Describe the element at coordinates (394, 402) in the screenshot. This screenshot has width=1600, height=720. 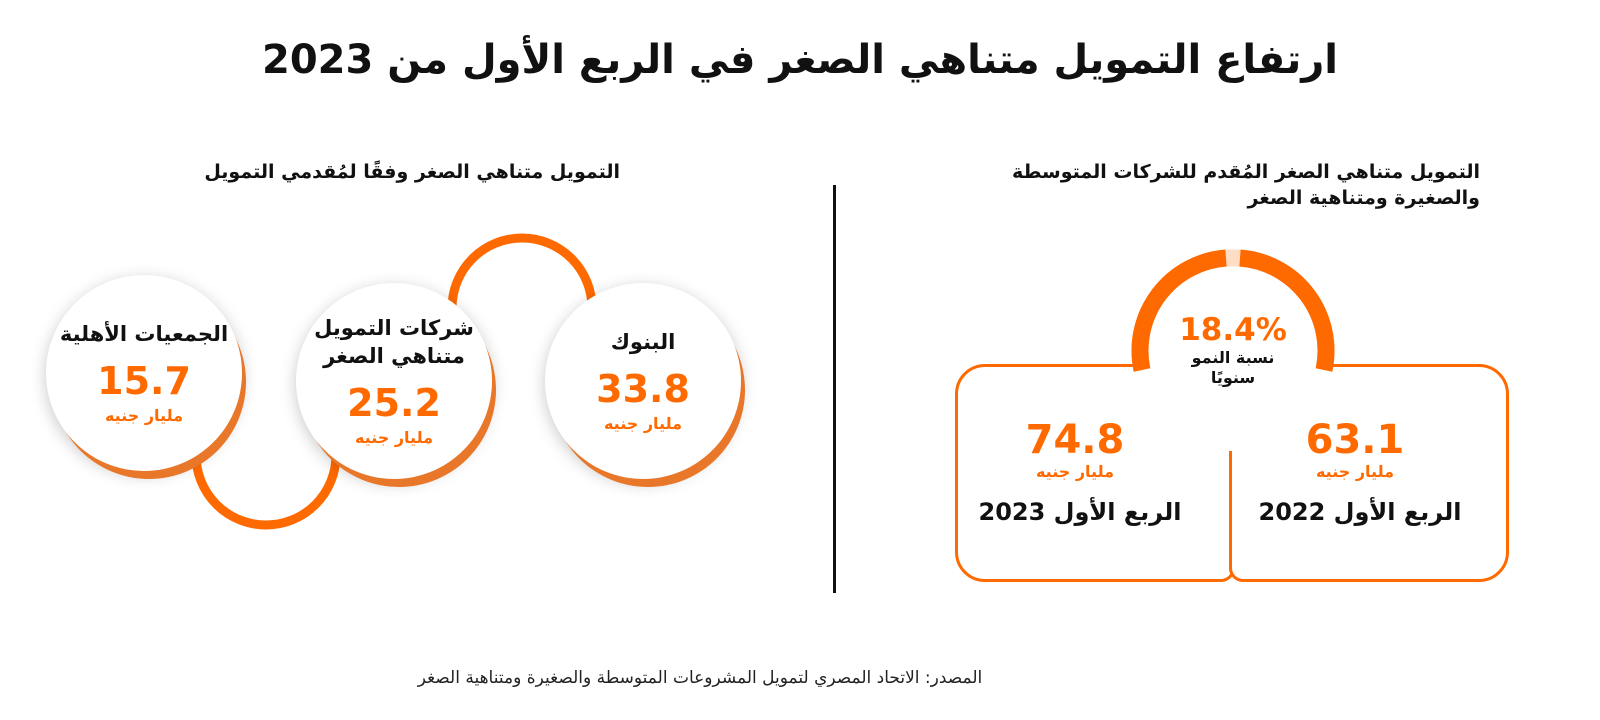
I see `provider-value: 25.2` at that location.